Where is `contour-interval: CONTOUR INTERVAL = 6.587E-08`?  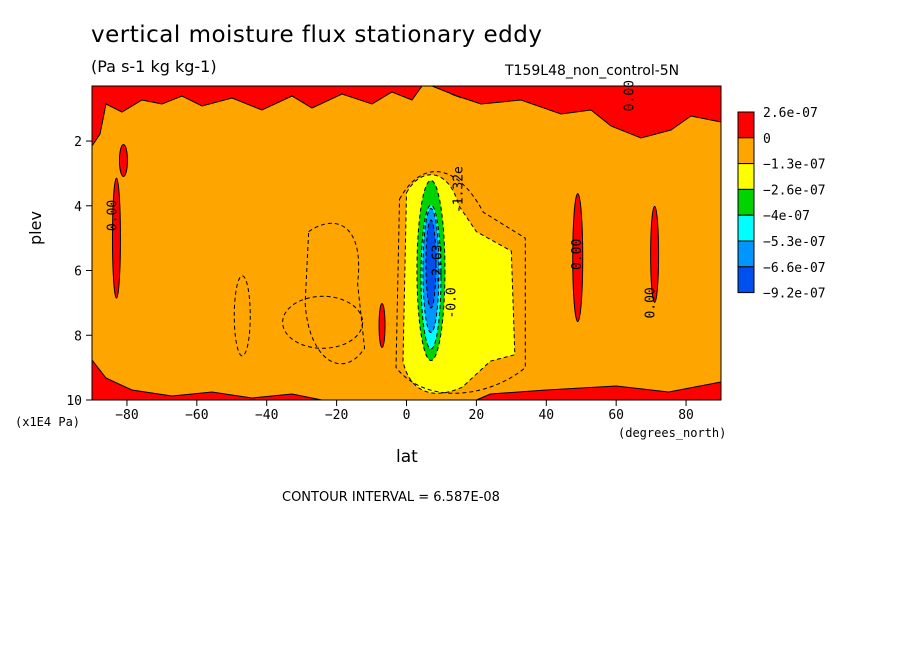 contour-interval: CONTOUR INTERVAL = 6.587E-08 is located at coordinates (391, 497).